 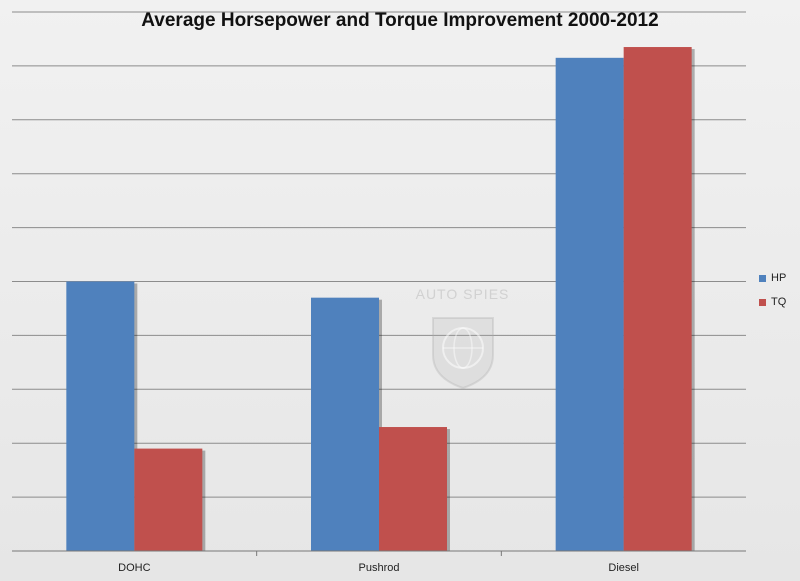 I want to click on x-tick-label: DOHC, so click(x=134, y=568).